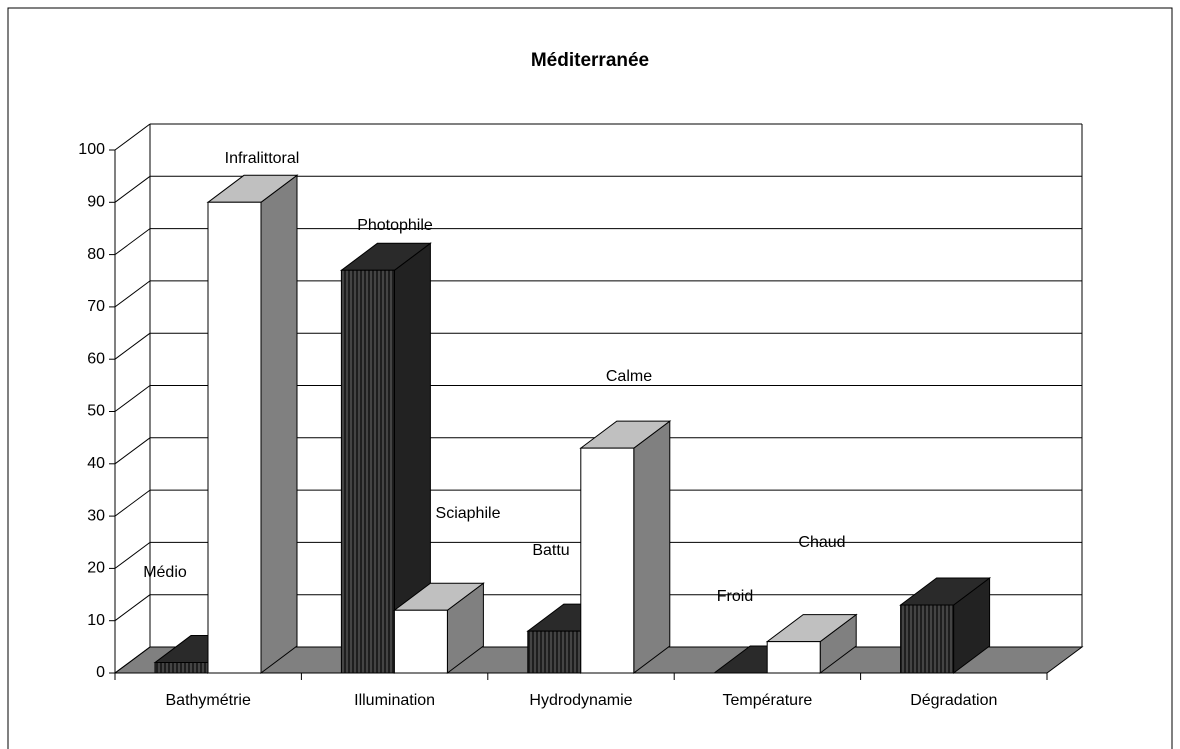 This screenshot has width=1180, height=749. I want to click on y-tick-label: 10, so click(96, 620).